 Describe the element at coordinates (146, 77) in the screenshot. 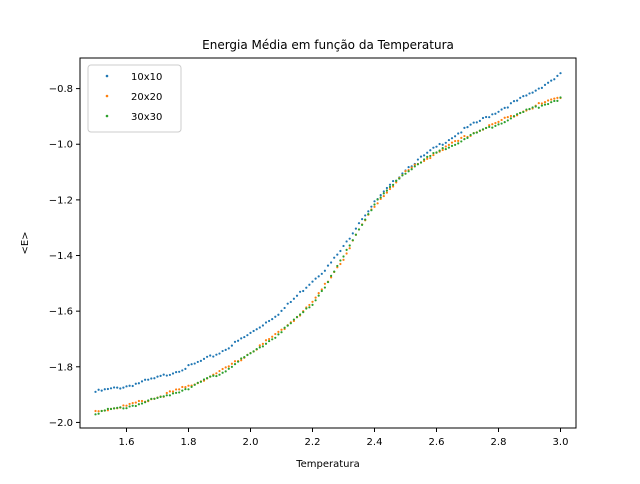

I see `legend-label: 10x10` at that location.